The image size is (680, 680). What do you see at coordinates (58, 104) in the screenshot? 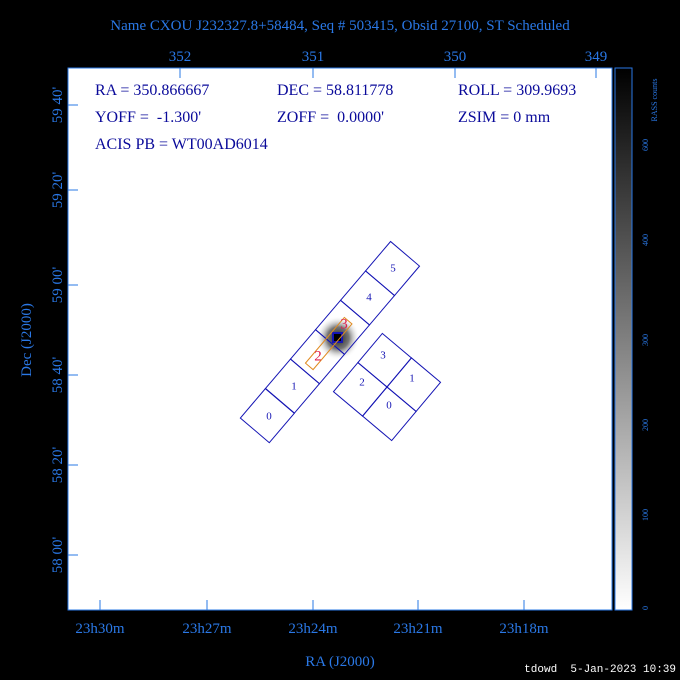
I see `left-tick-label: 59 40'` at bounding box center [58, 104].